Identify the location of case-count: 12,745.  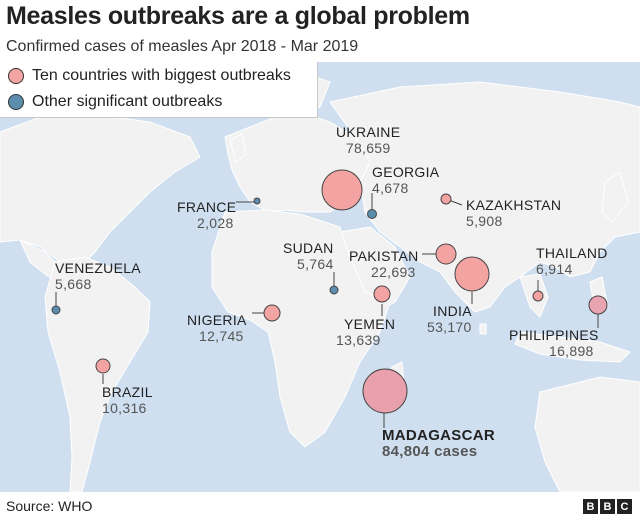
(221, 336).